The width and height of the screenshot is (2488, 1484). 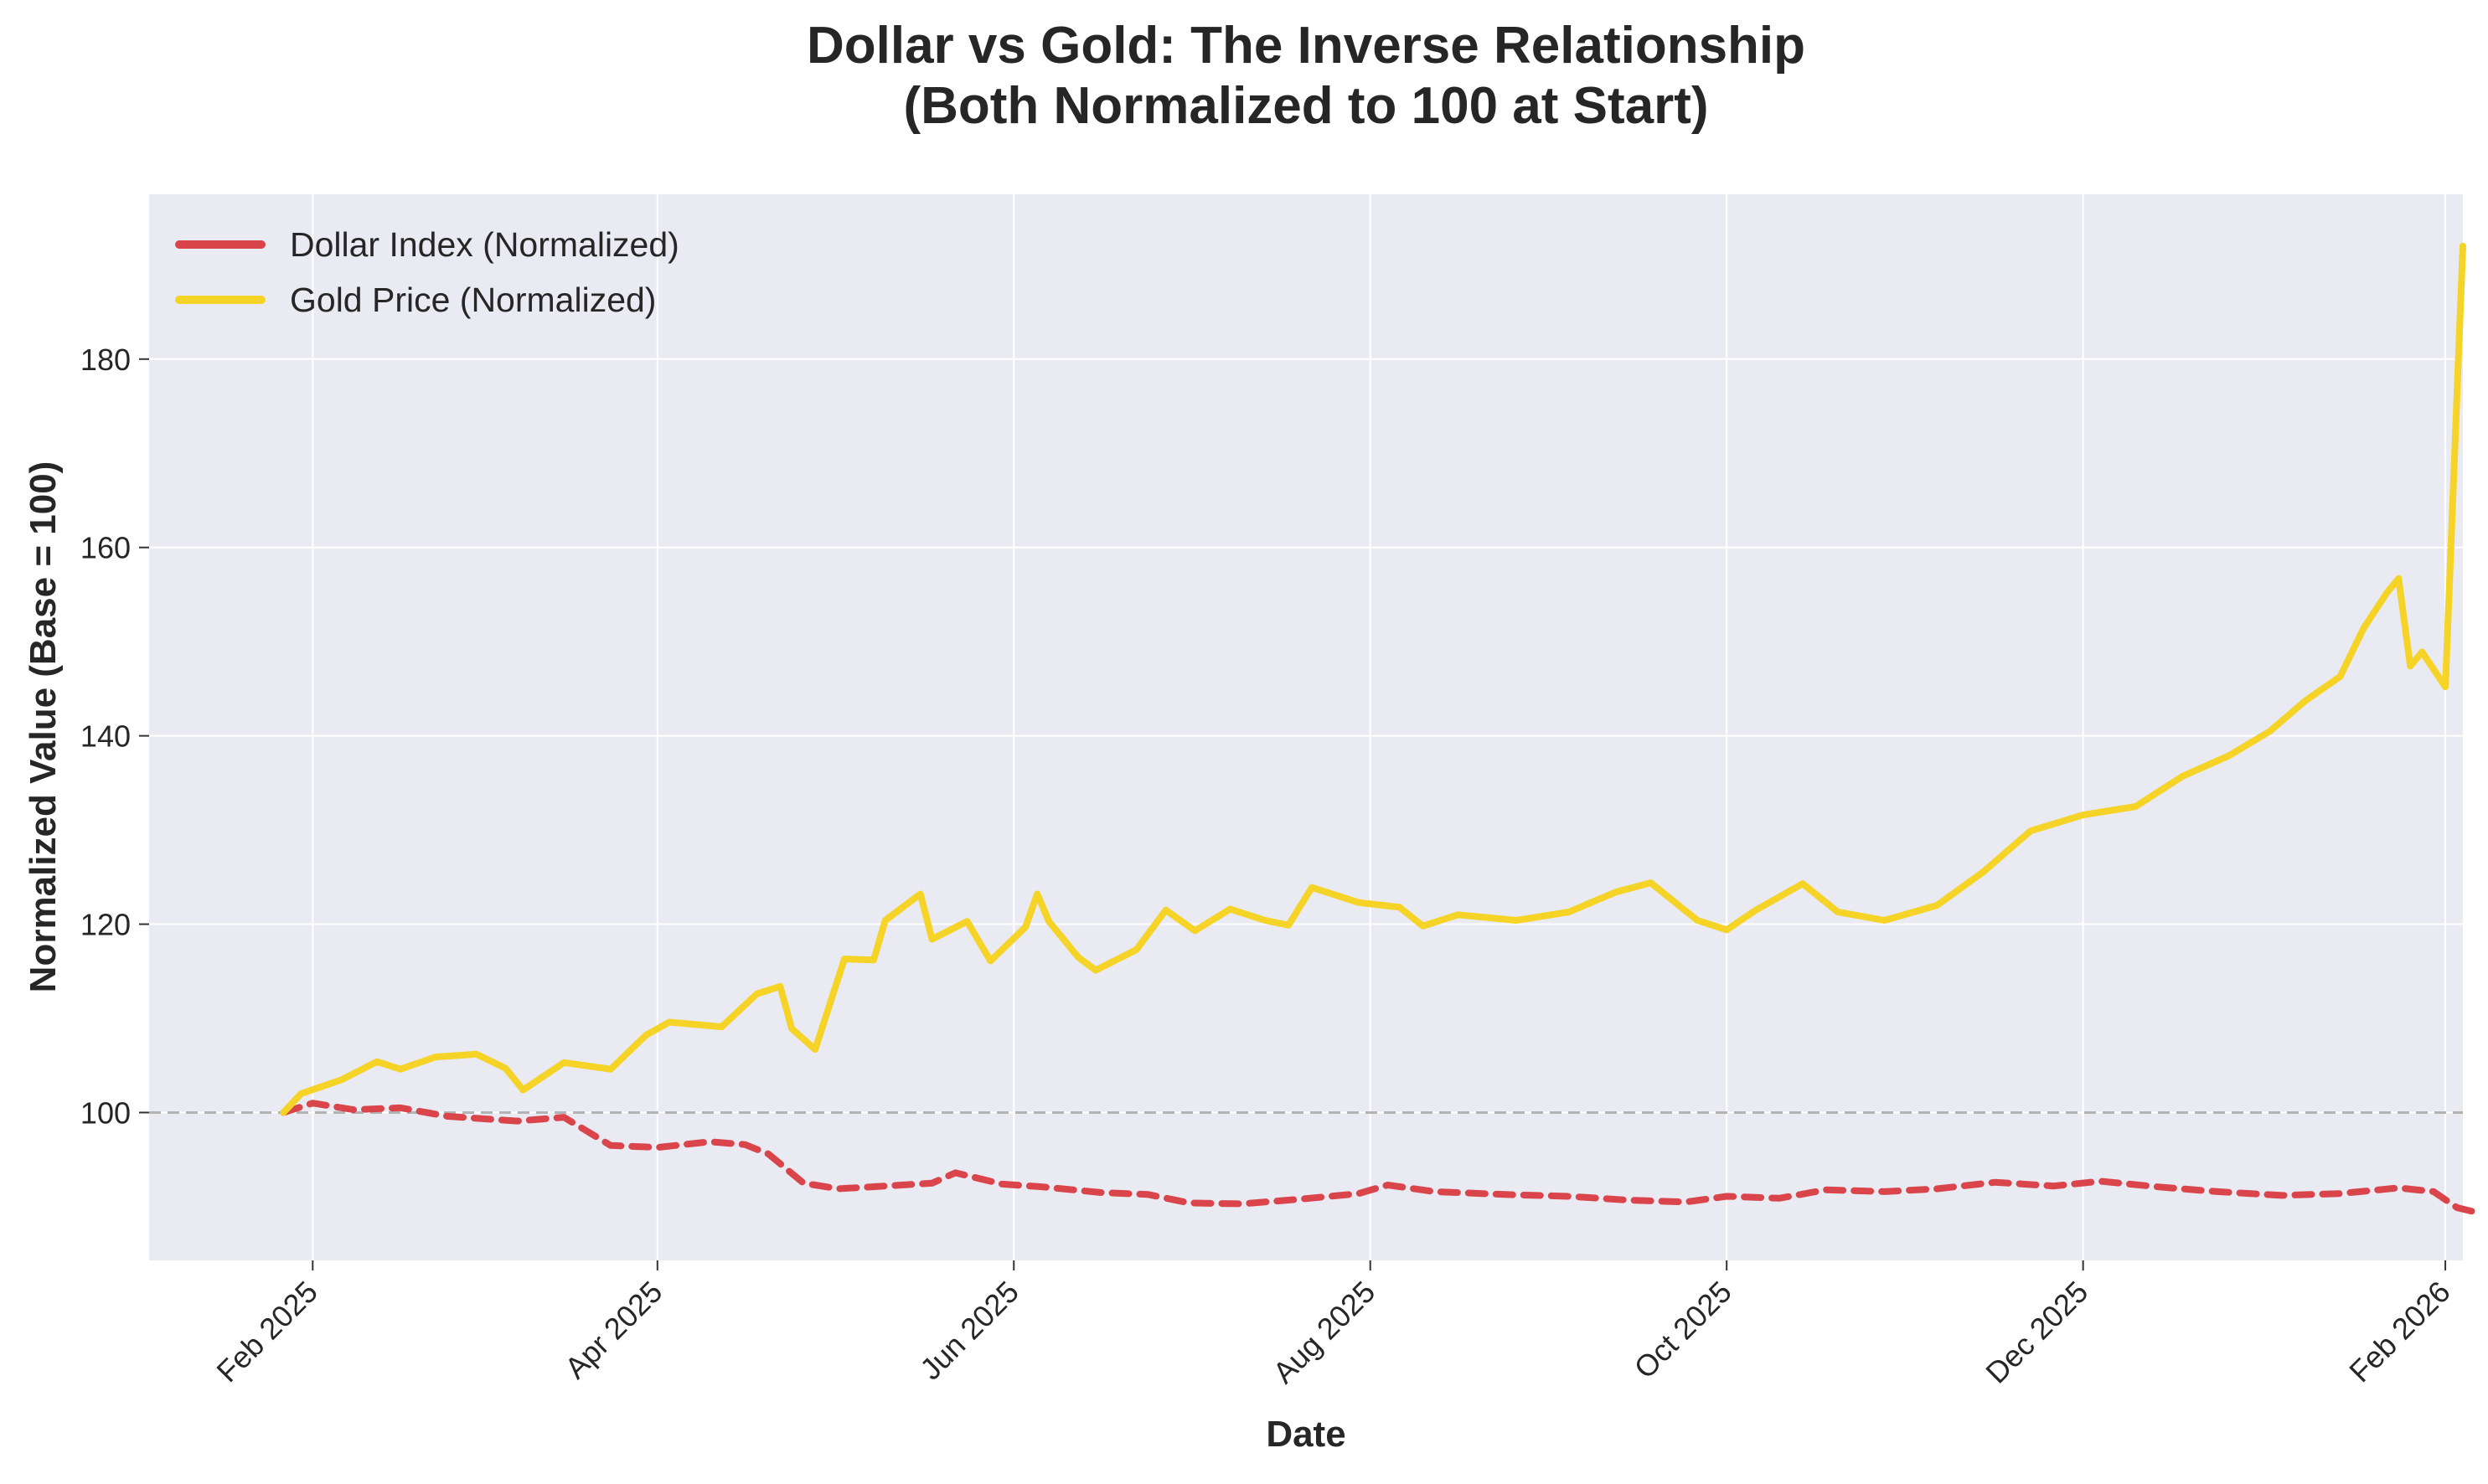 I want to click on y-tick-label: 180, so click(x=105, y=360).